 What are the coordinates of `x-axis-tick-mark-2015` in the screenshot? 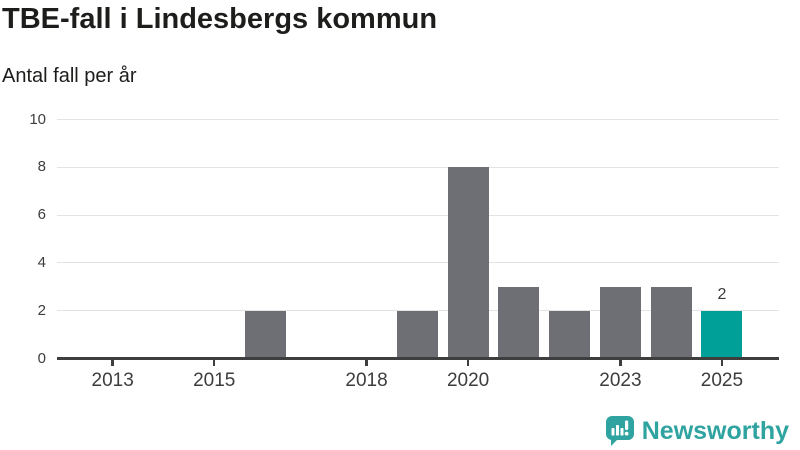 It's located at (214, 363).